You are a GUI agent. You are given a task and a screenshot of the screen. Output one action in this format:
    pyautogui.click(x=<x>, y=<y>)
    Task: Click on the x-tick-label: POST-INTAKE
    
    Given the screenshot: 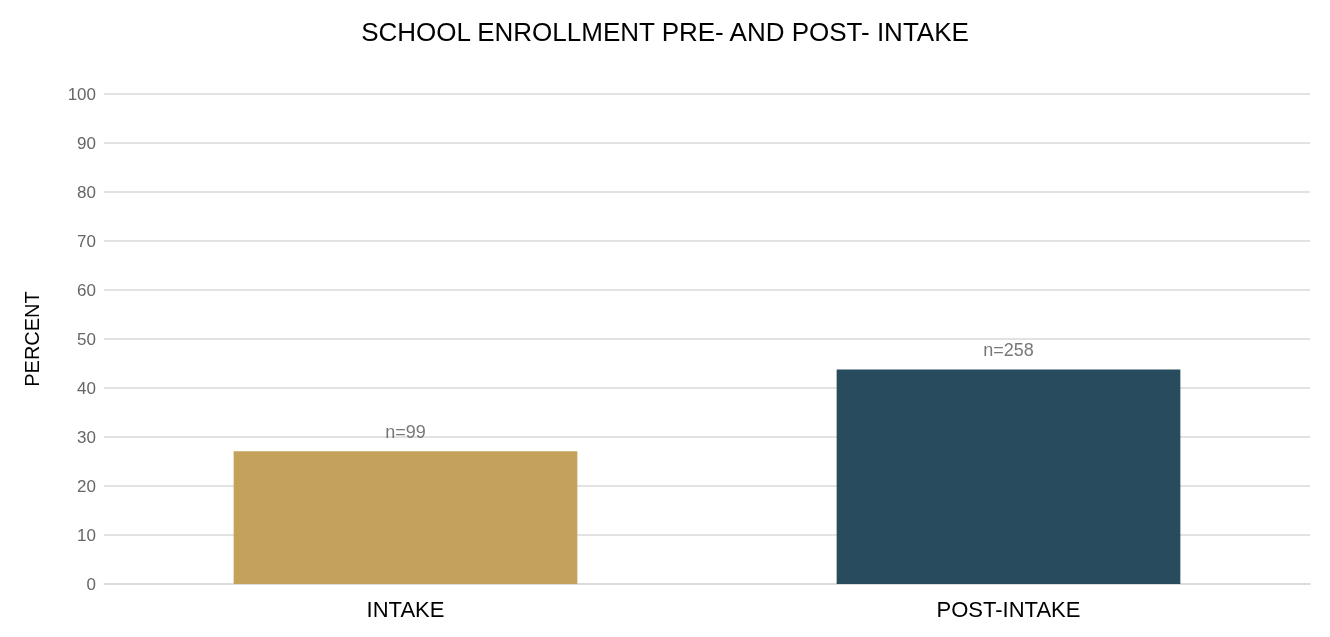 What is the action you would take?
    pyautogui.click(x=1008, y=609)
    